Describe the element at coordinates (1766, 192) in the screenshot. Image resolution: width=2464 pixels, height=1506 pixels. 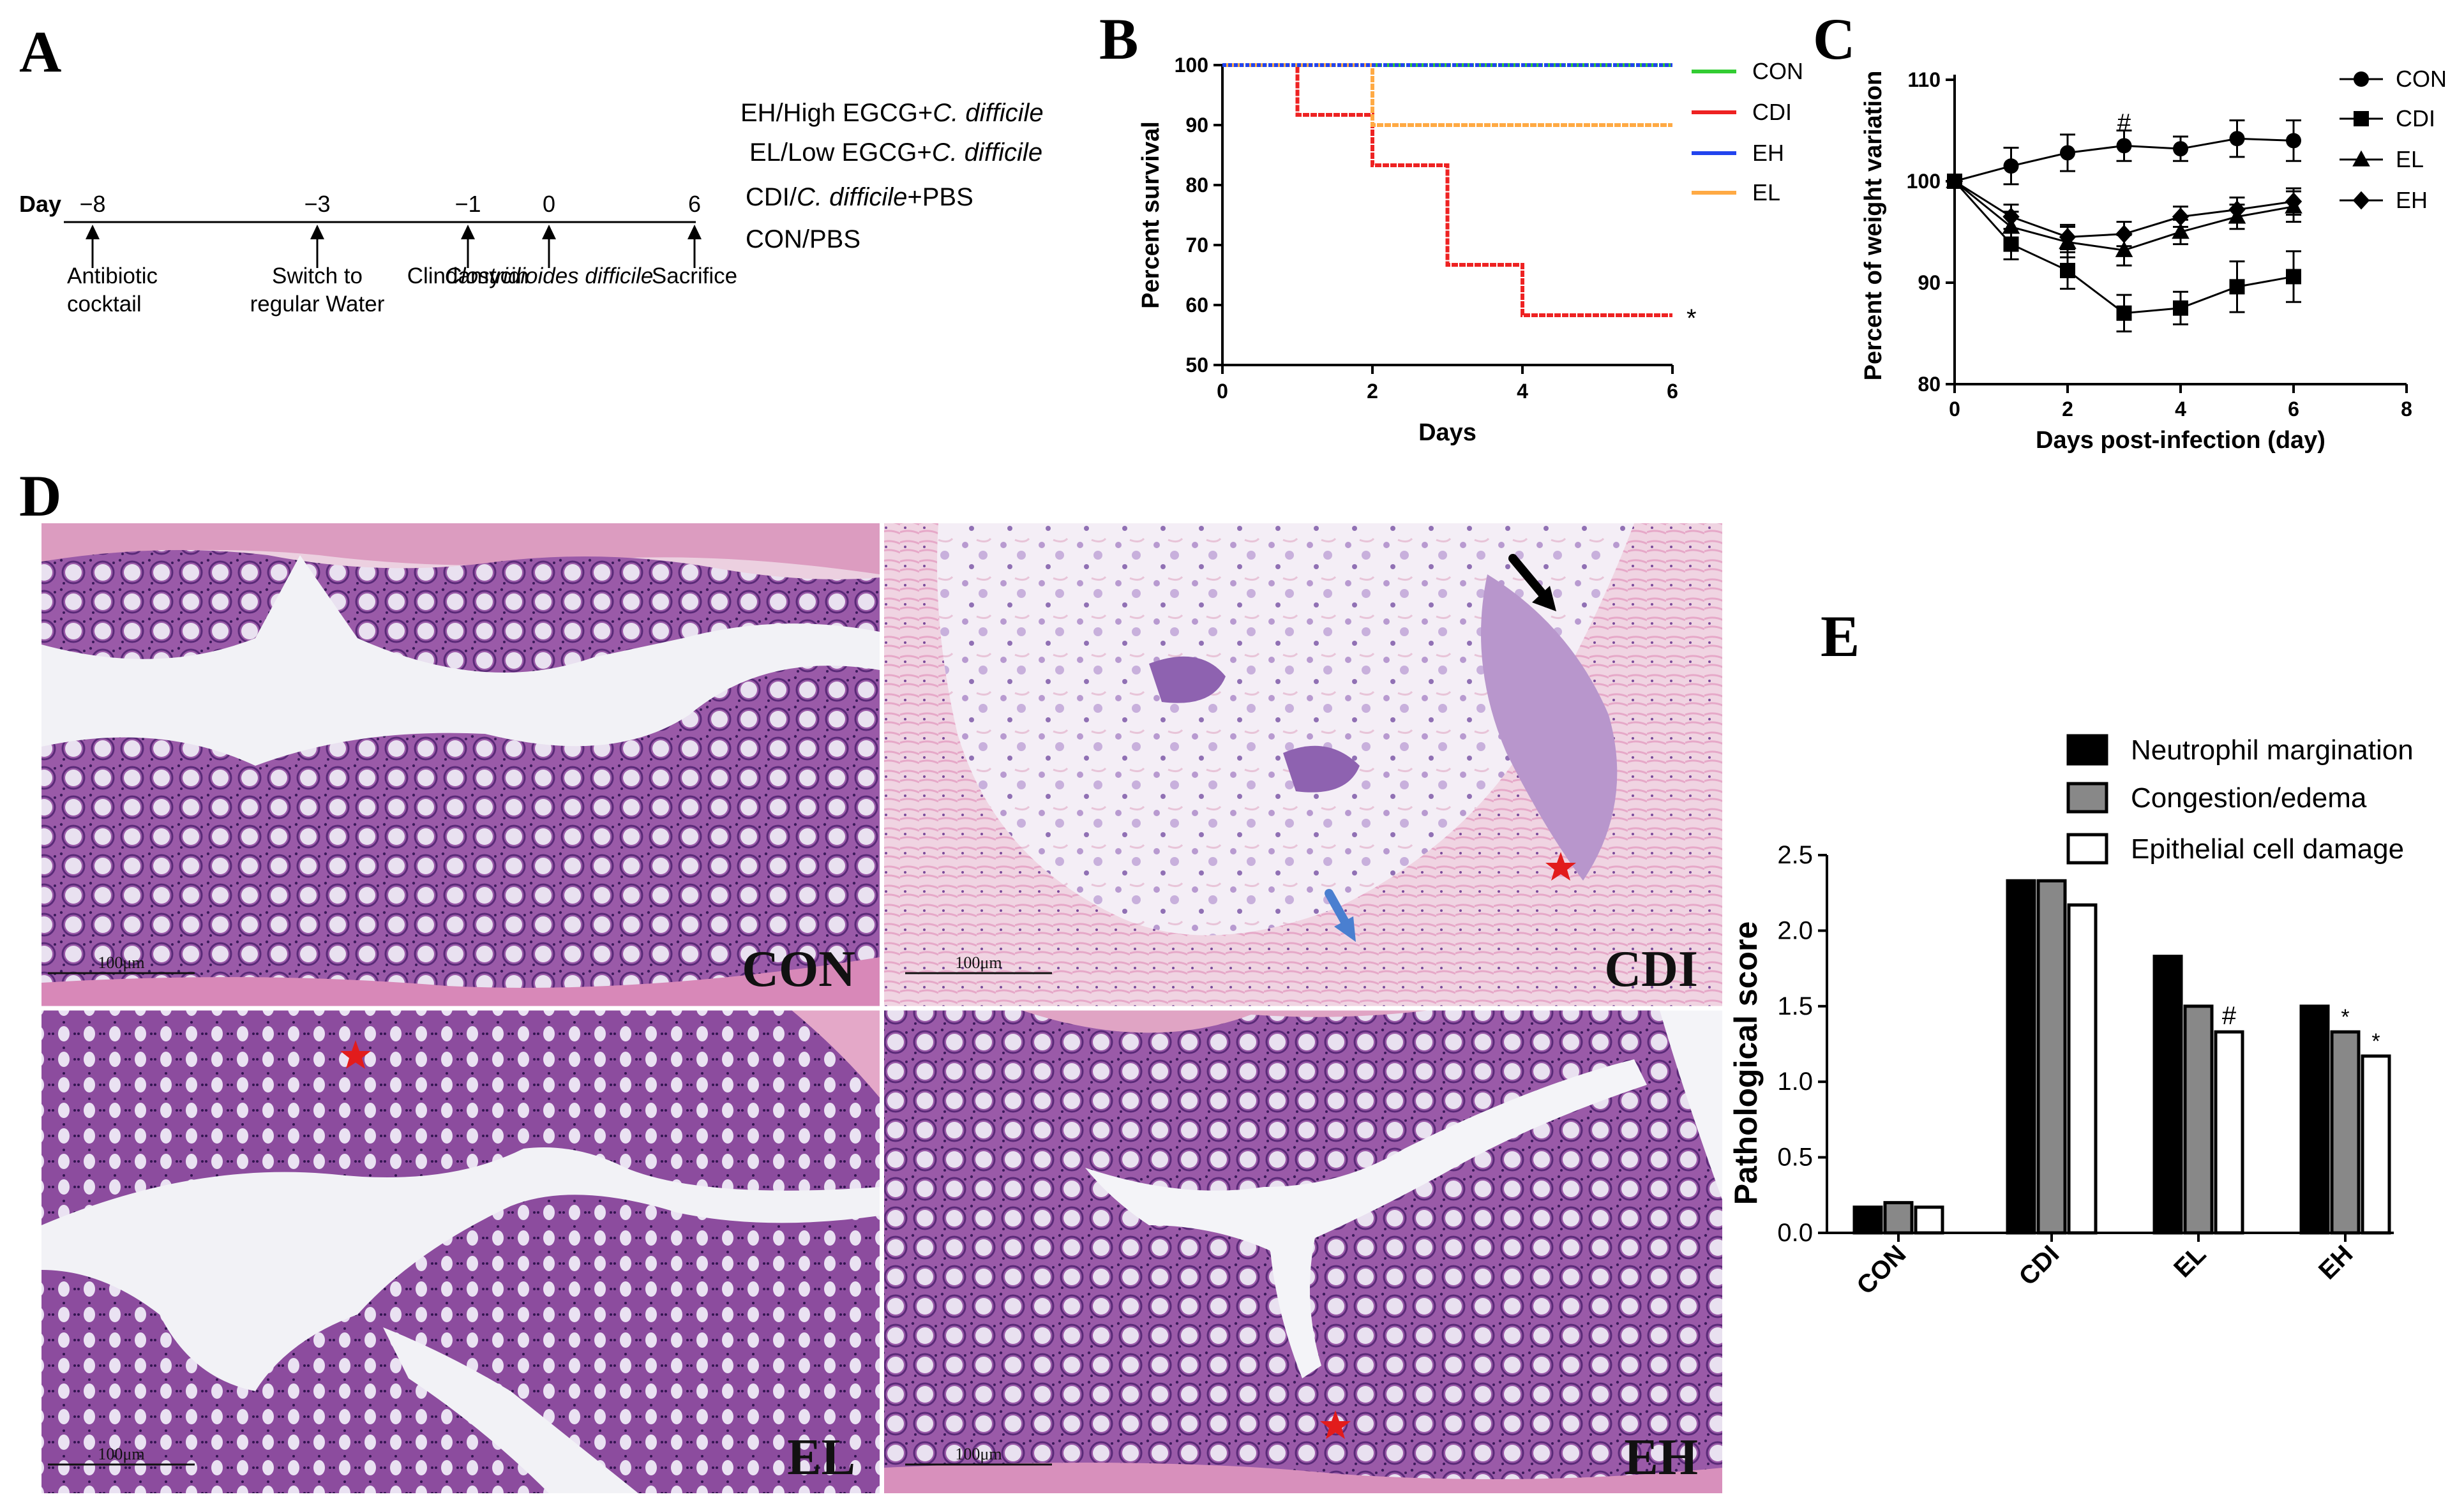
I see `legend-label-el: EL` at that location.